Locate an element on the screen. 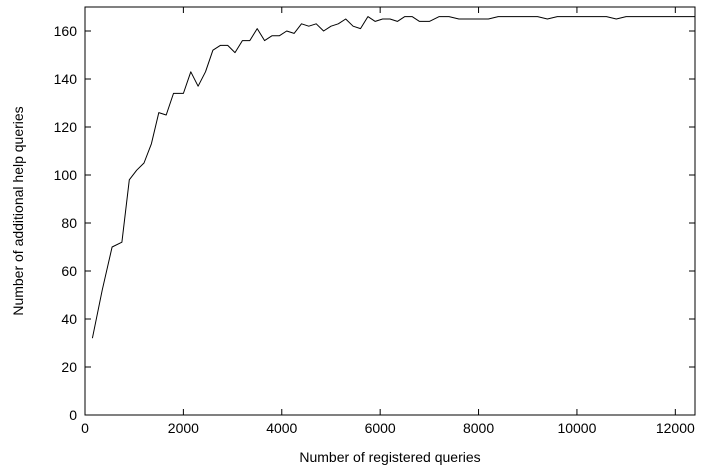 This screenshot has height=471, width=701. y-tick-label: 100 is located at coordinates (66, 175).